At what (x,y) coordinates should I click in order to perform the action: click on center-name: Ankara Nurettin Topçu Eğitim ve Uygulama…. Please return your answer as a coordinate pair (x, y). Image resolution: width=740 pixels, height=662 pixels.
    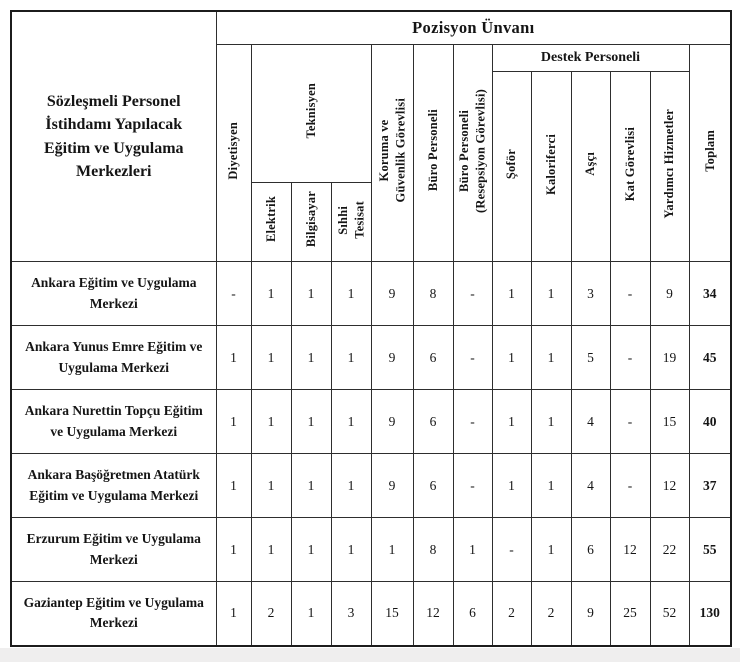
    Looking at the image, I should click on (113, 421).